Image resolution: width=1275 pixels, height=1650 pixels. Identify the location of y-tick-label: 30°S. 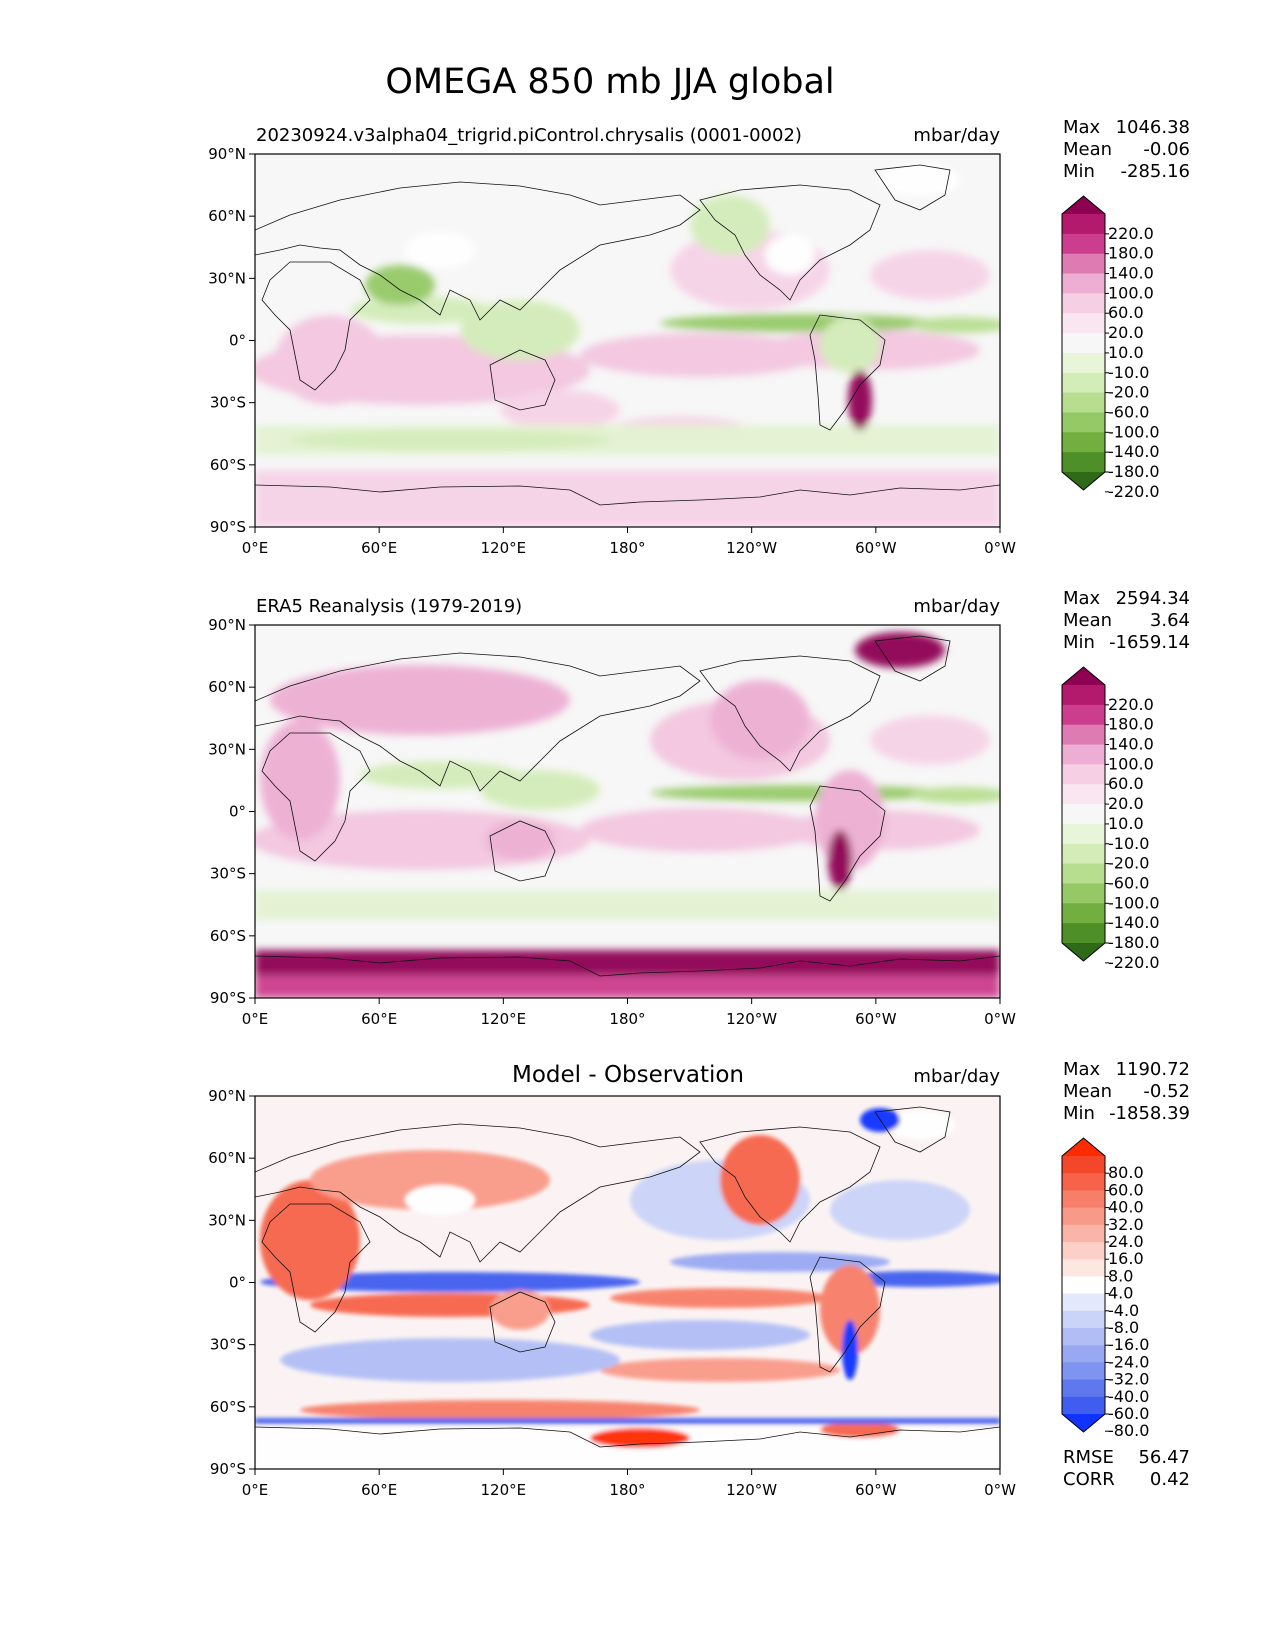
(228, 874).